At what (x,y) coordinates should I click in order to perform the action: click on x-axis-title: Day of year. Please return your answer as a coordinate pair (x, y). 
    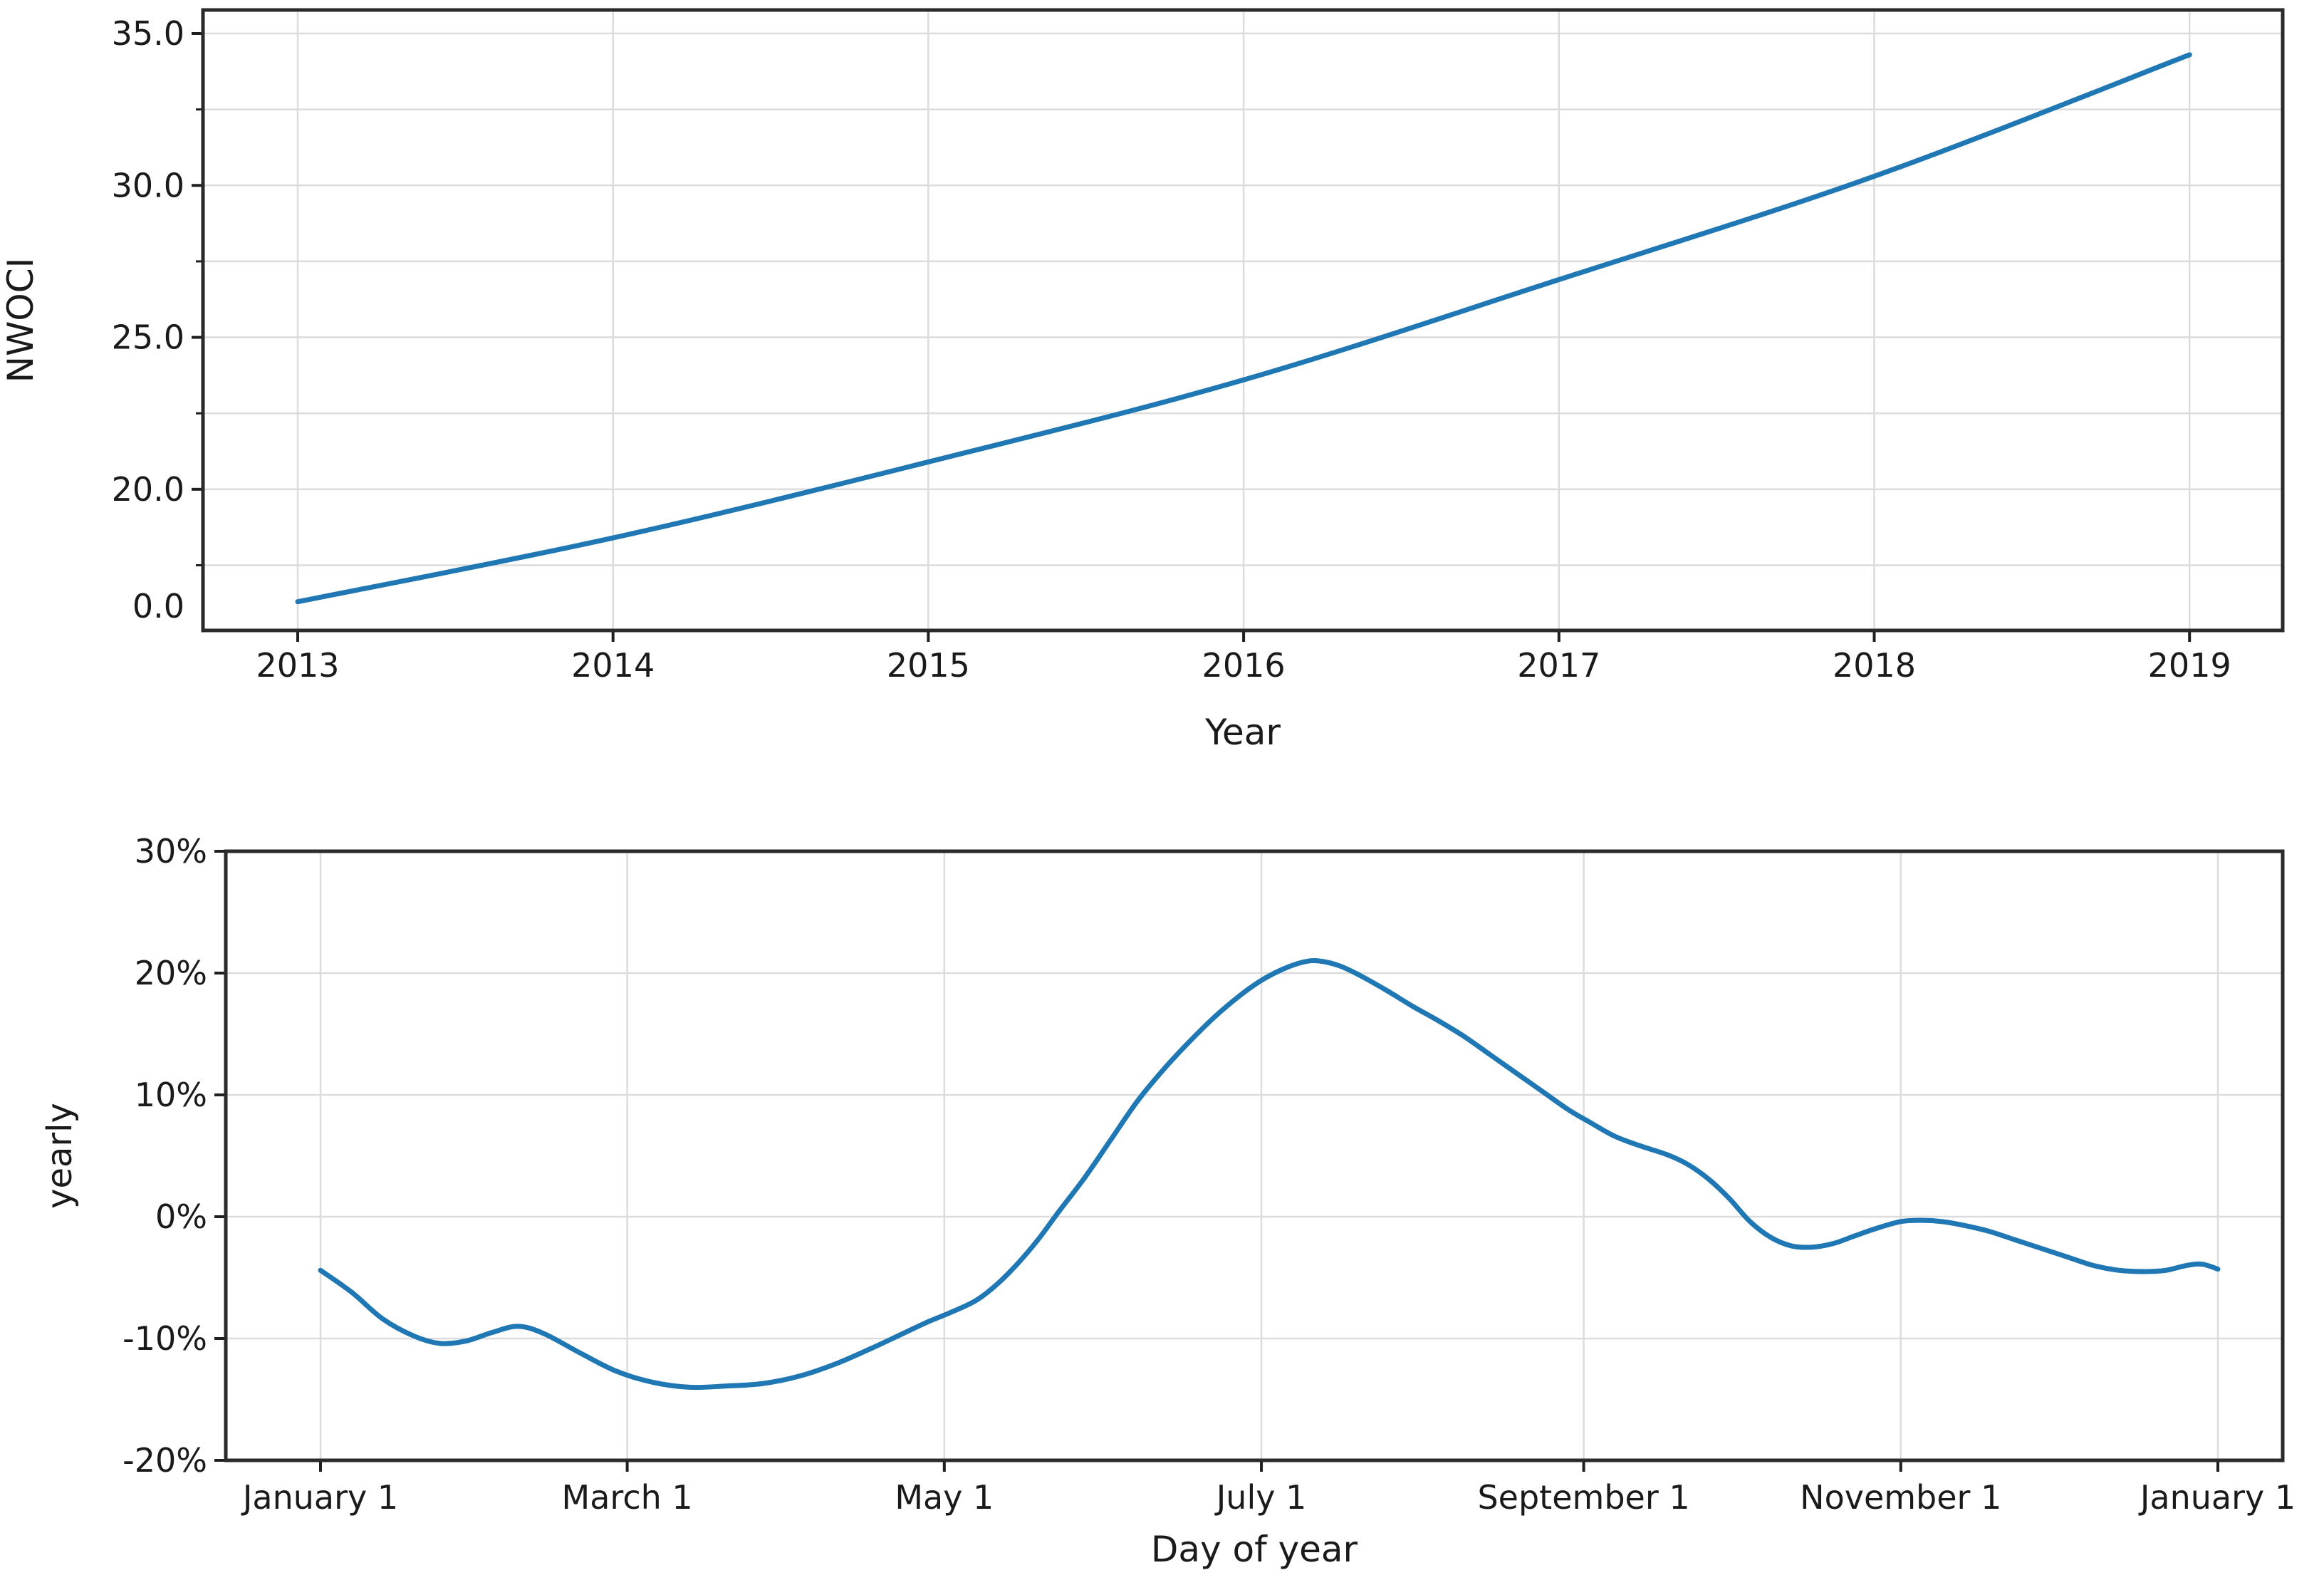
    Looking at the image, I should click on (1254, 1549).